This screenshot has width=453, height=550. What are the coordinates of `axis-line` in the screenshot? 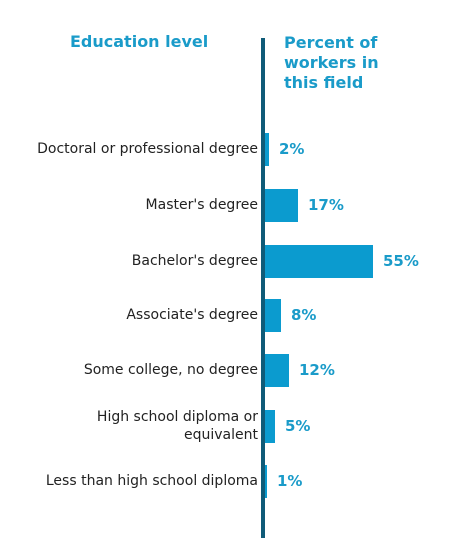 It's located at (263, 288).